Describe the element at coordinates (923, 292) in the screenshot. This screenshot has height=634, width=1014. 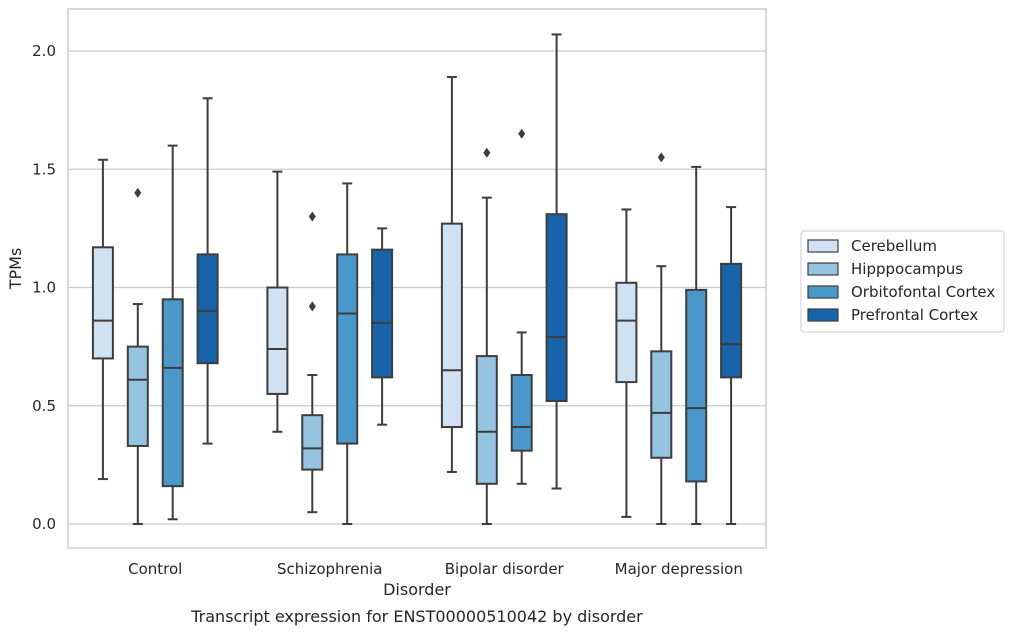
I see `legend-label: Orbitofontal Cortex` at that location.